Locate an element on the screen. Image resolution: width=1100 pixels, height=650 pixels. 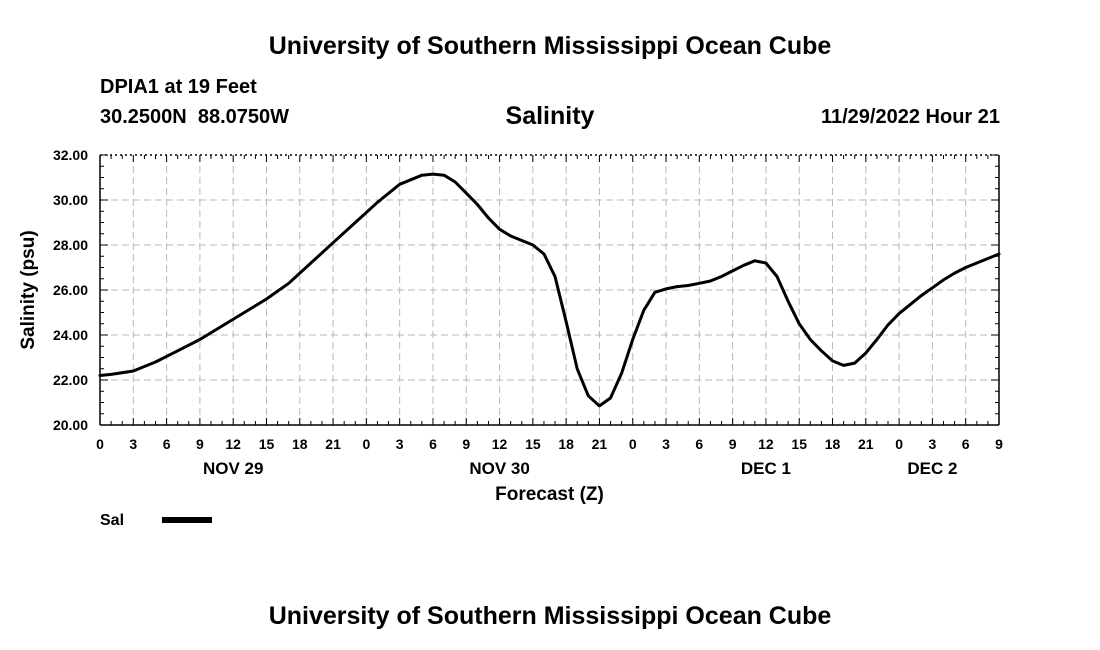
chart-title: Salinity is located at coordinates (550, 116).